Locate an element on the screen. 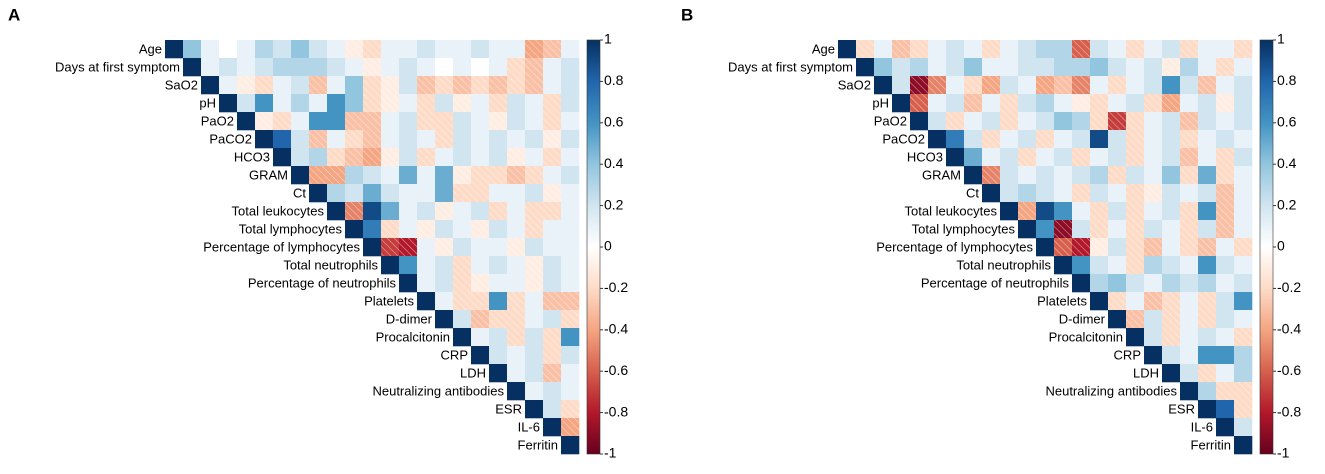  panel-label: A is located at coordinates (14, 14).